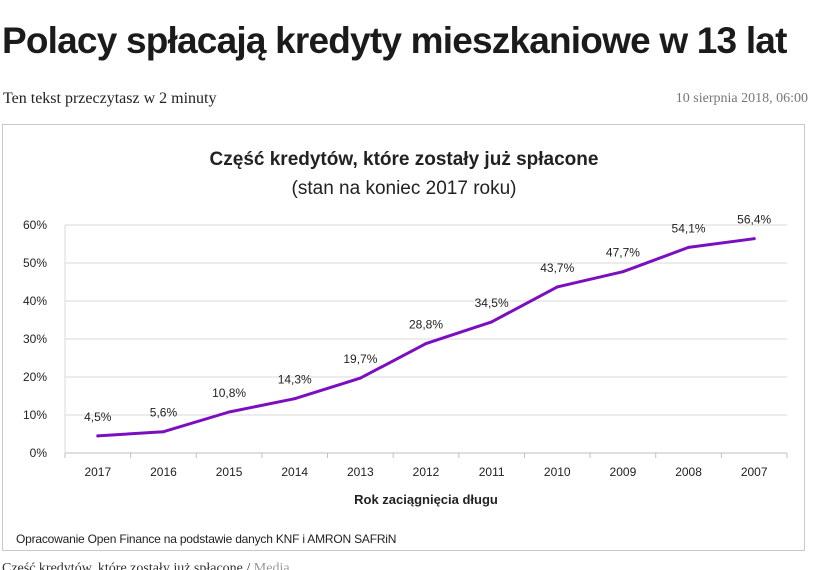  I want to click on data-label: 10,8%, so click(229, 393).